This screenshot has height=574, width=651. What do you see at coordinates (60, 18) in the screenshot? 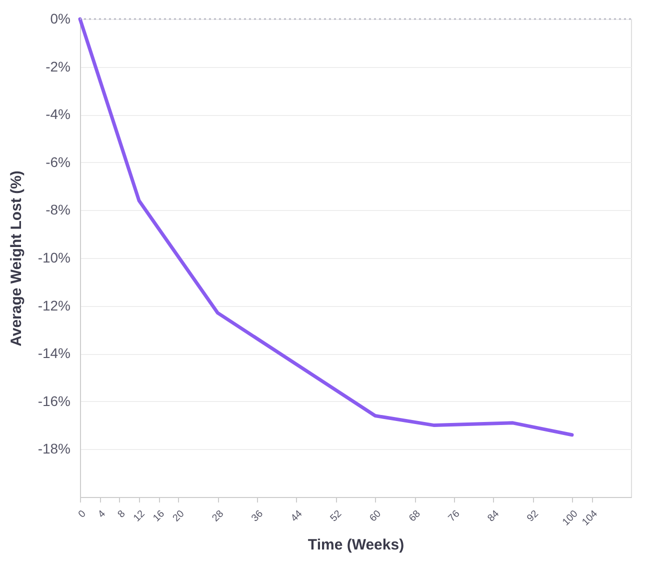
I see `y-tick-label: 0%` at bounding box center [60, 18].